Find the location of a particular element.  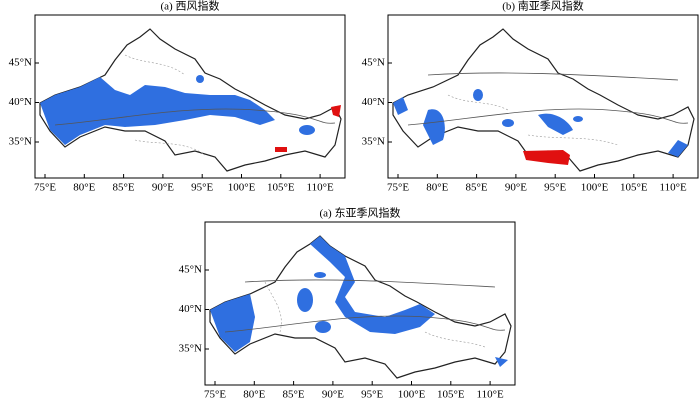

panel-title: (a) 西风指数 is located at coordinates (190, 6).